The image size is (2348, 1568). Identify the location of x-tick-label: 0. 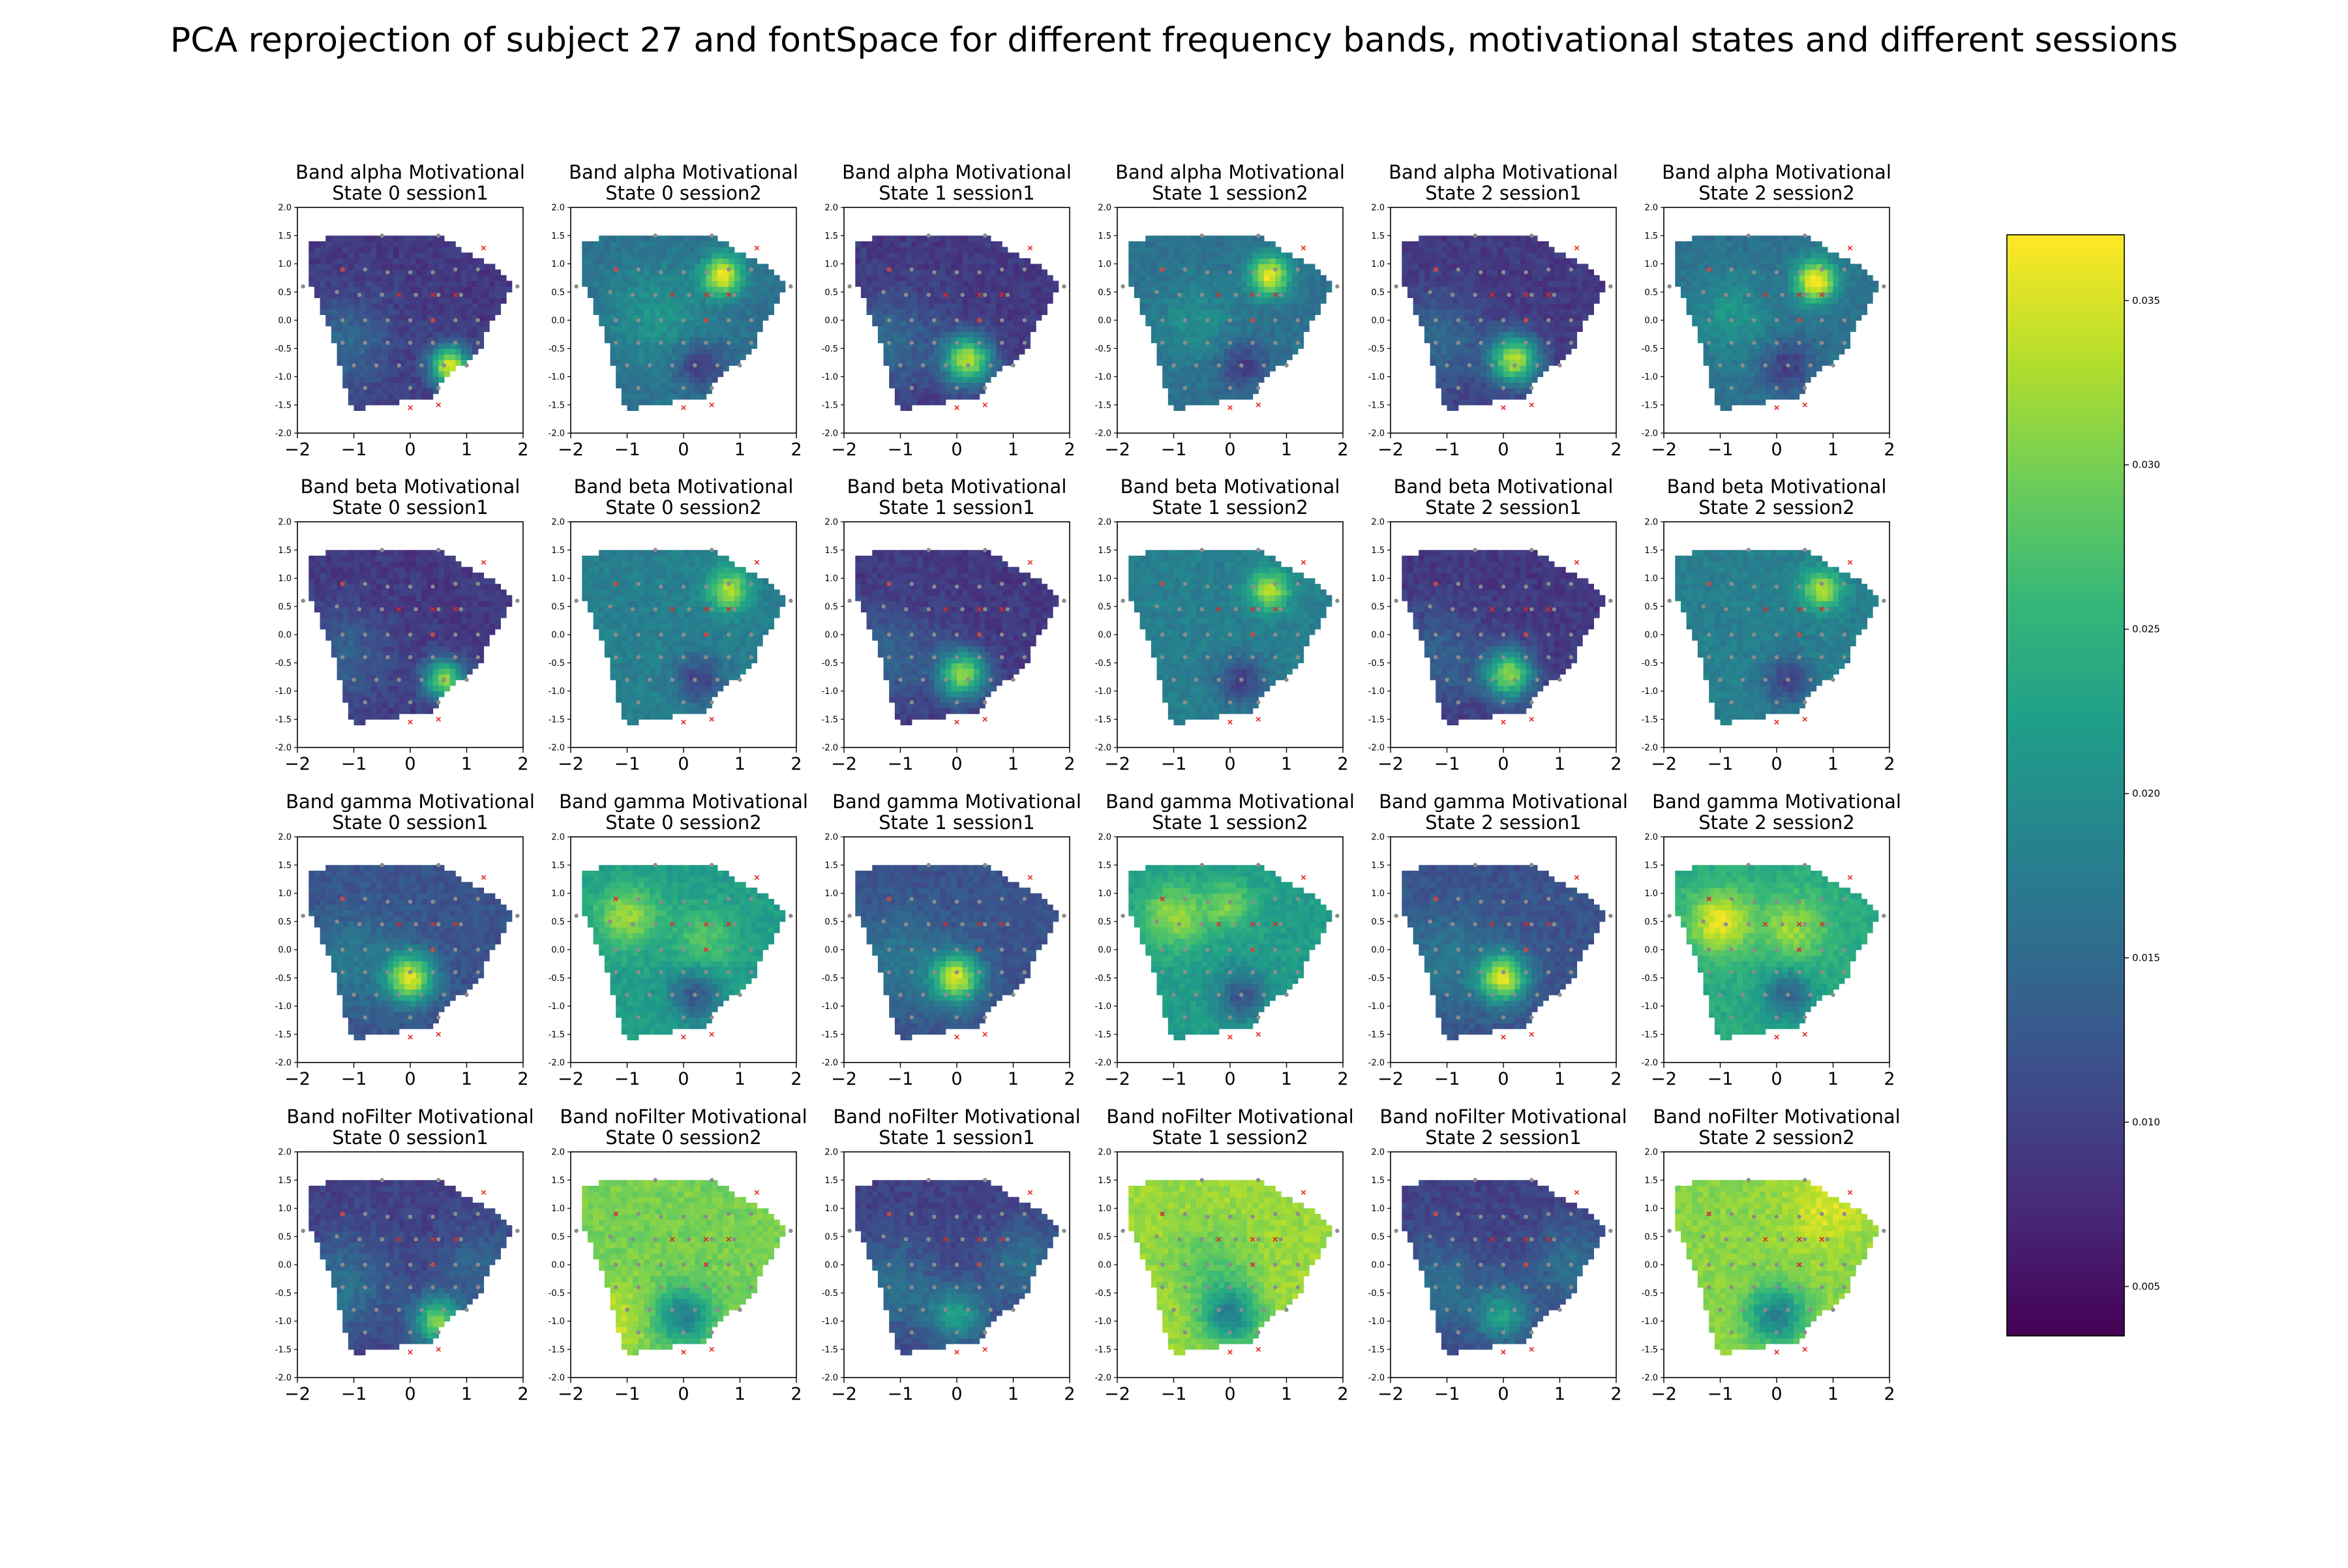
(683, 450).